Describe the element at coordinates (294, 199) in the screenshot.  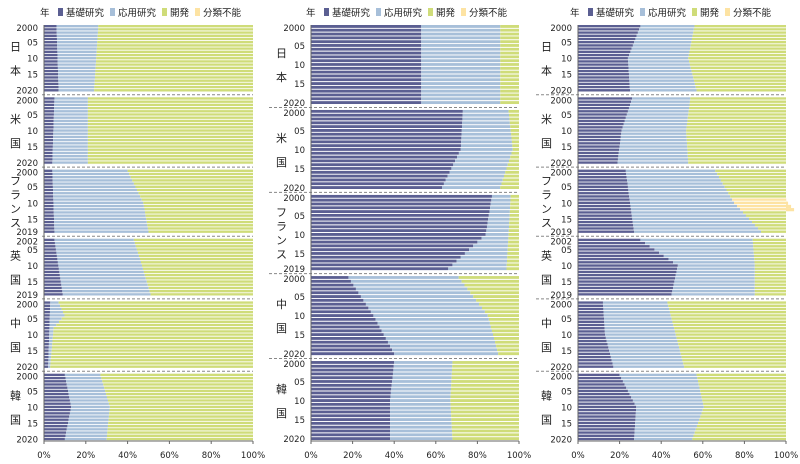
I see `y-tick-label: 2000` at that location.